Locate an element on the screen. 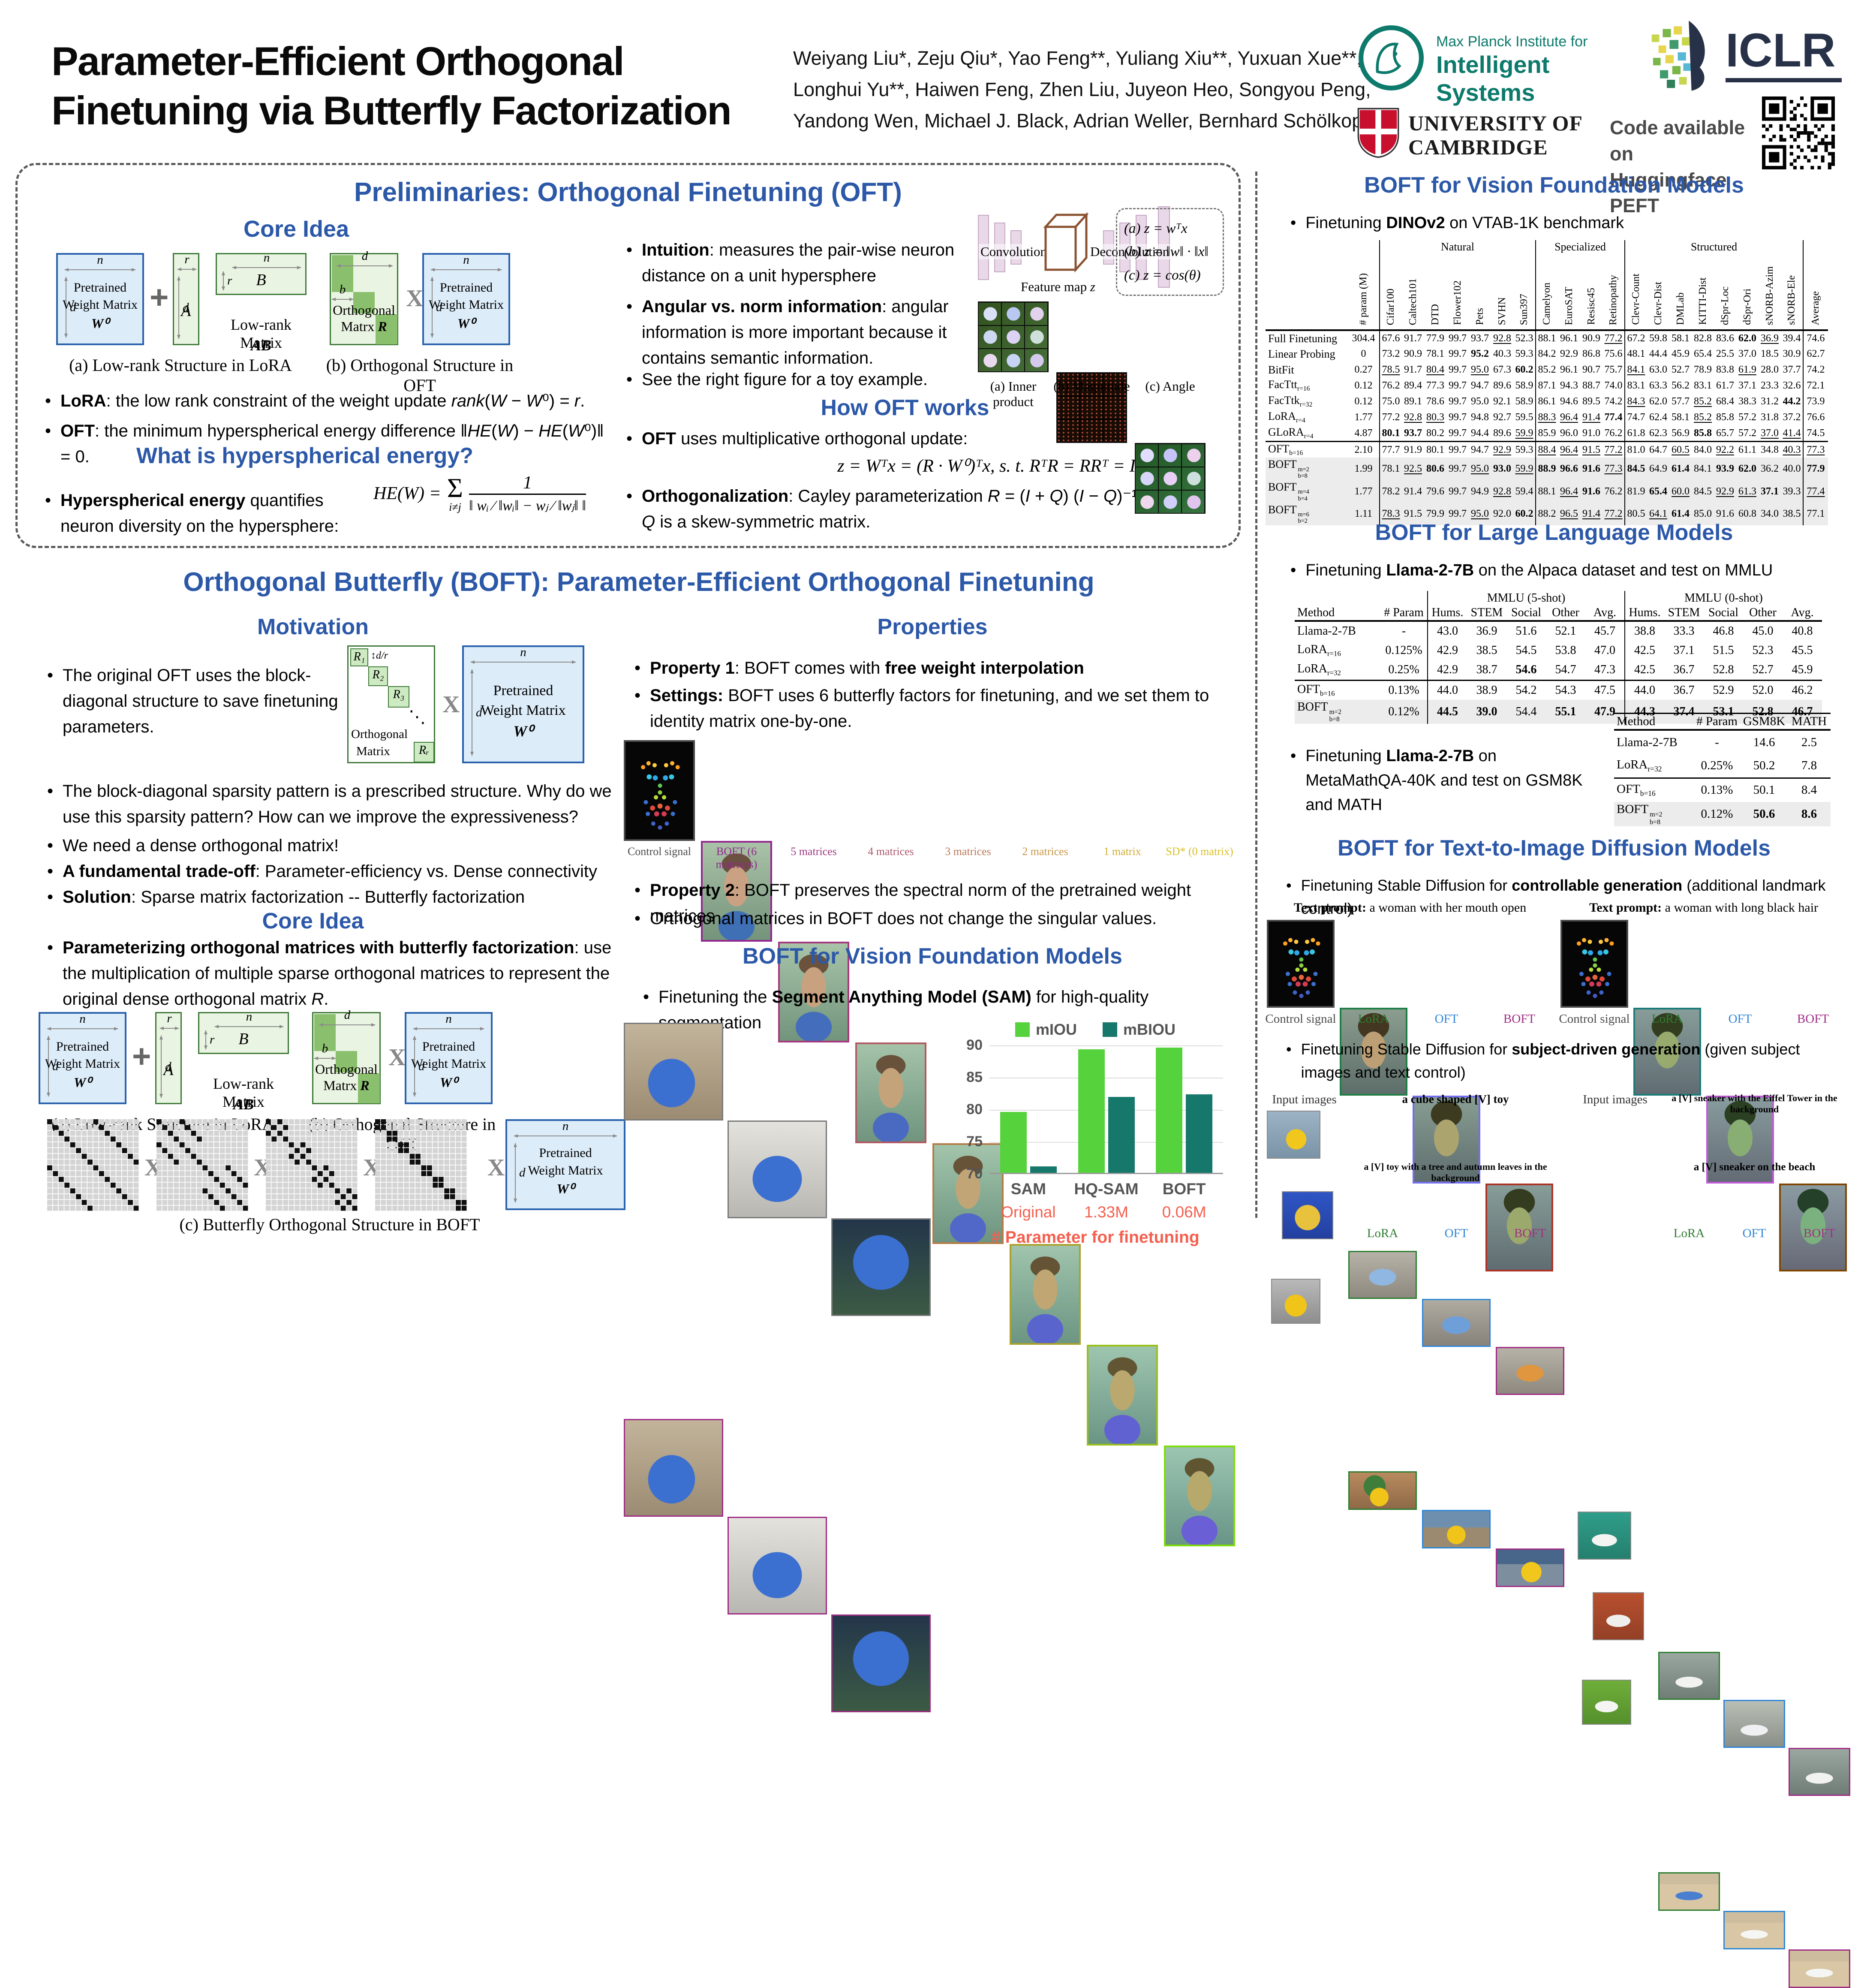 The image size is (1852, 1988). param-count-label: Original is located at coordinates (1028, 1212).